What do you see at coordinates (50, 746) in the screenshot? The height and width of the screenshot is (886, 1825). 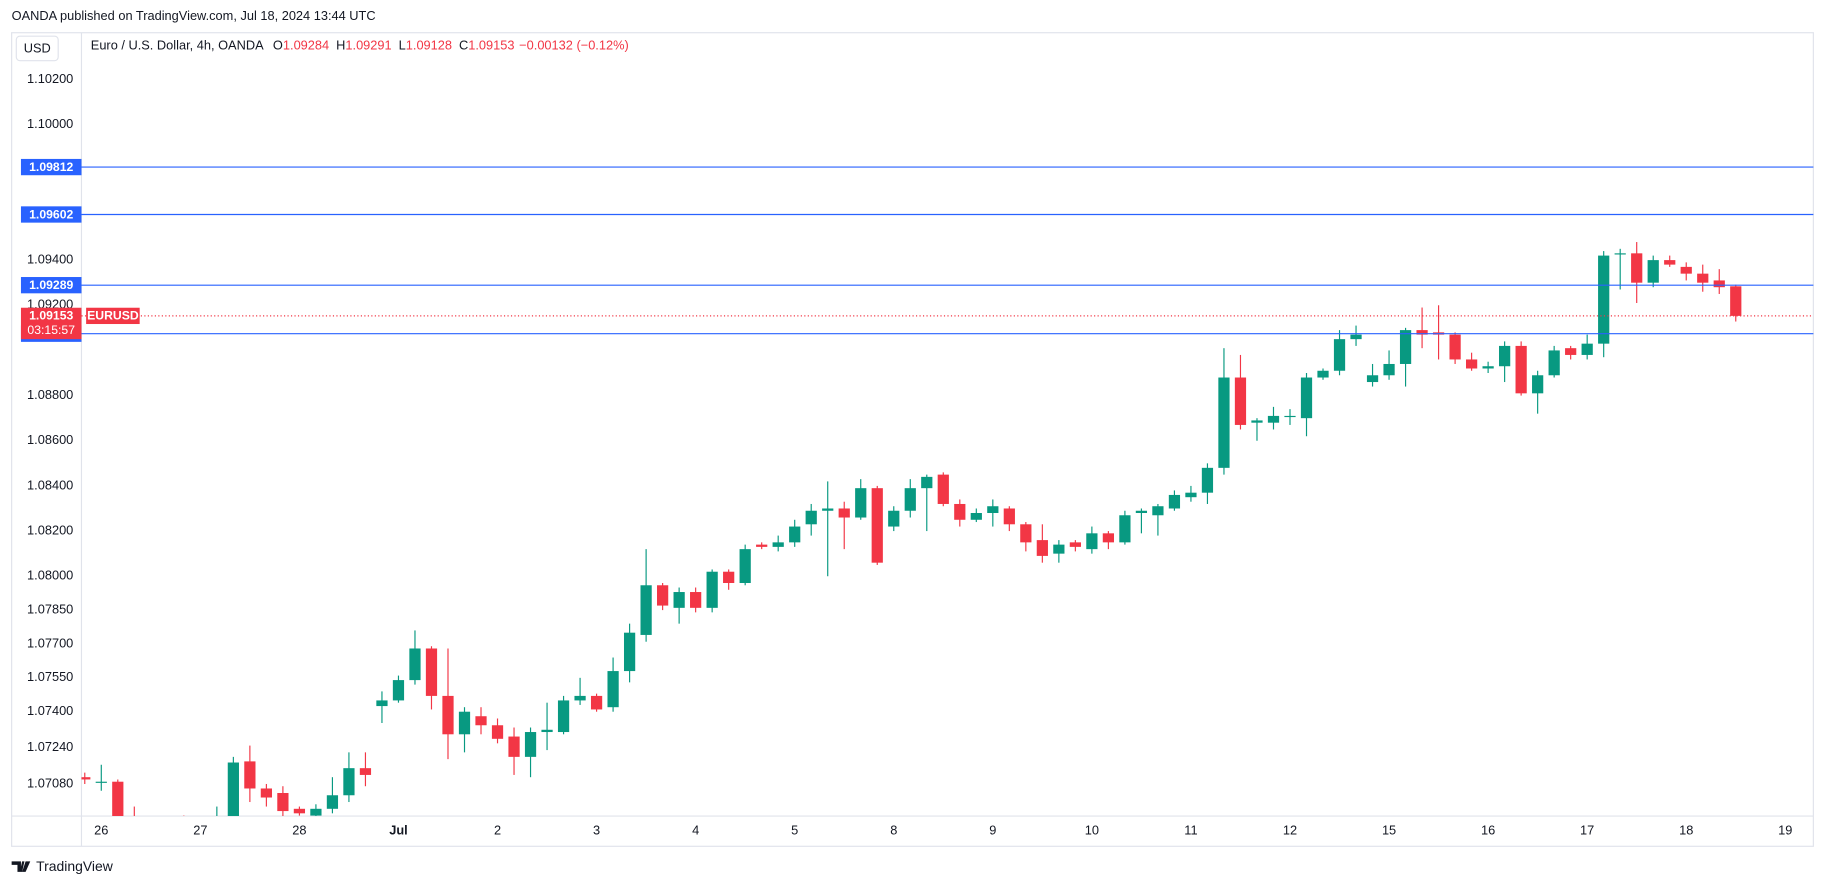 I see `y-tick-label: 1.07240` at bounding box center [50, 746].